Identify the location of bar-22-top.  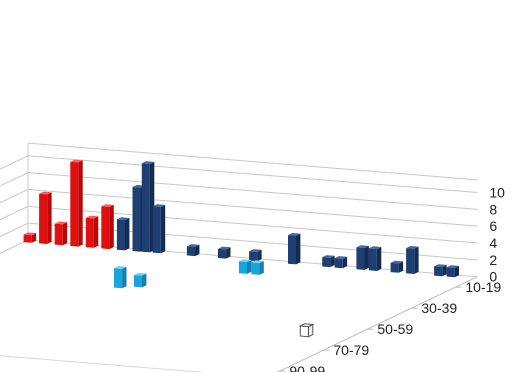
(140, 274).